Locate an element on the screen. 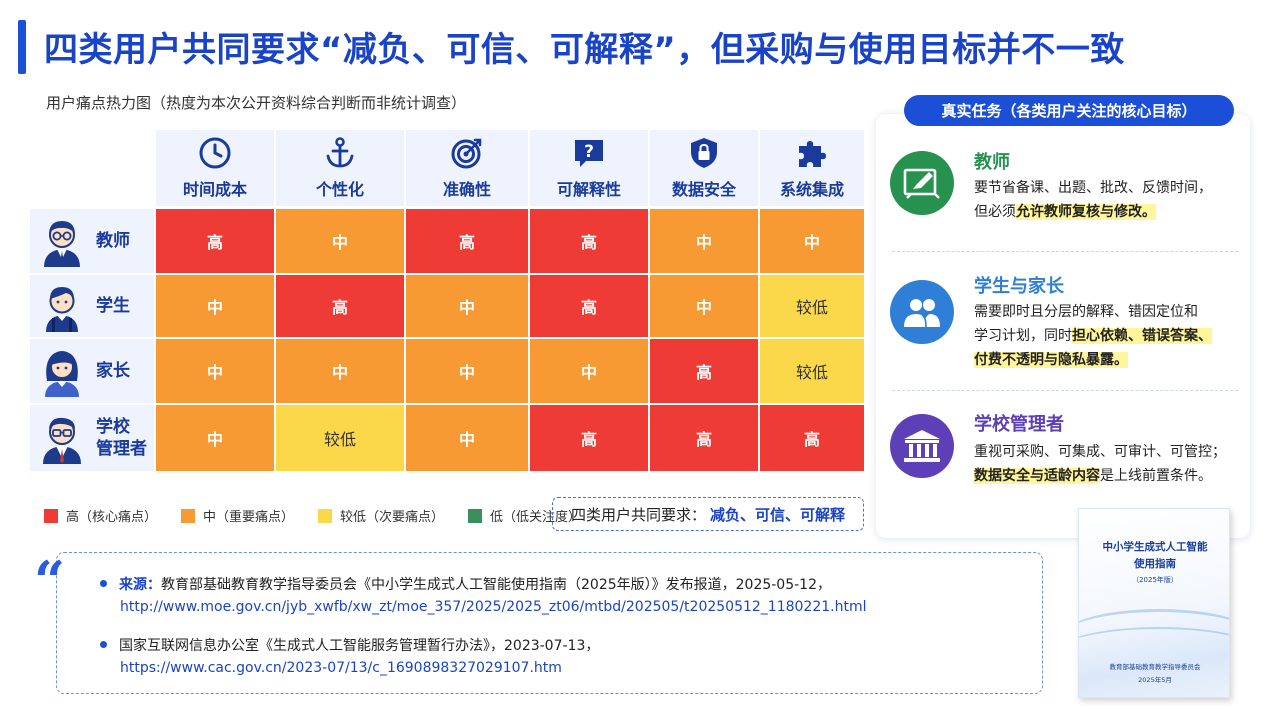  heatmap-caption: 用户痛点热力图（热度为本次公开资料综合判断而非统计调查） is located at coordinates (256, 103).